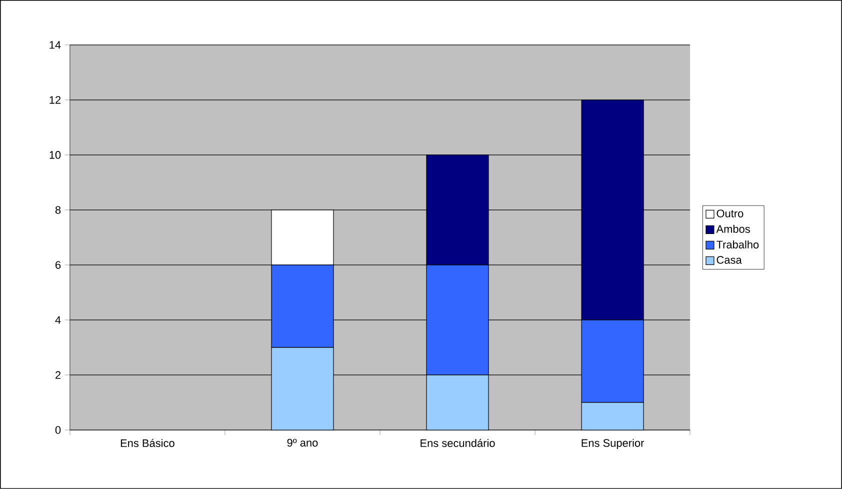 The height and width of the screenshot is (489, 842). Describe the element at coordinates (58, 320) in the screenshot. I see `y-tick-label: 4` at that location.